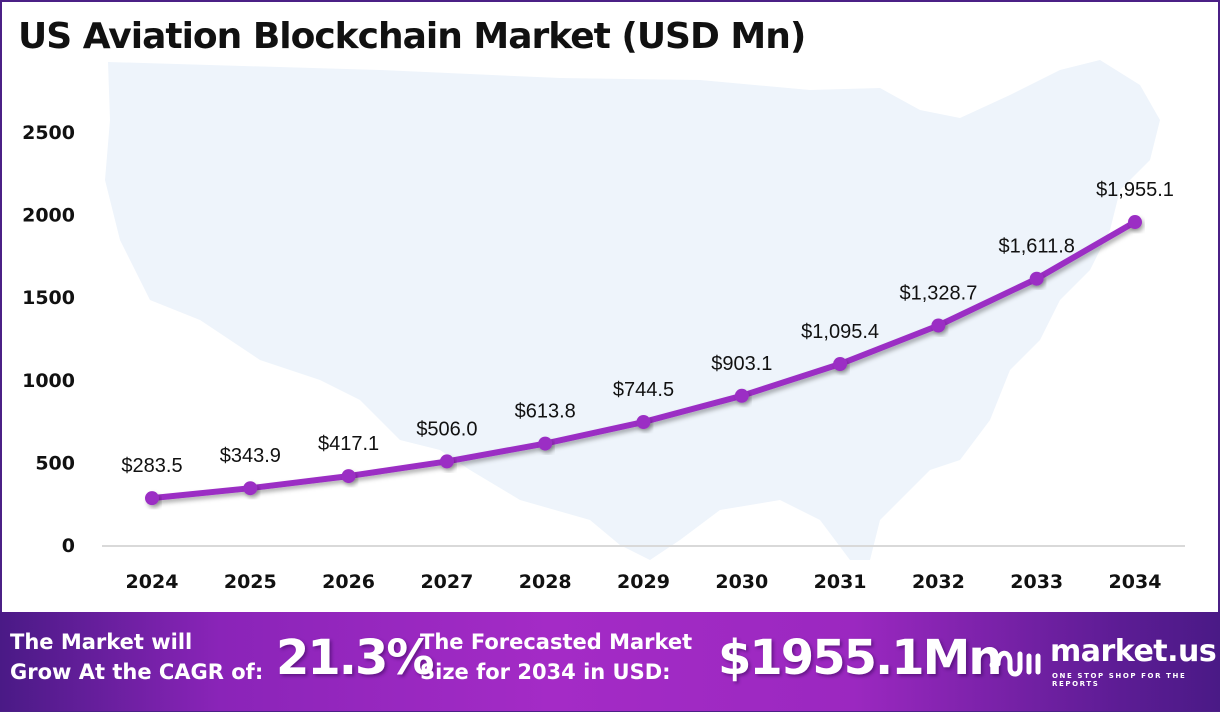  Describe the element at coordinates (545, 412) in the screenshot. I see `data-label: $613.8` at that location.